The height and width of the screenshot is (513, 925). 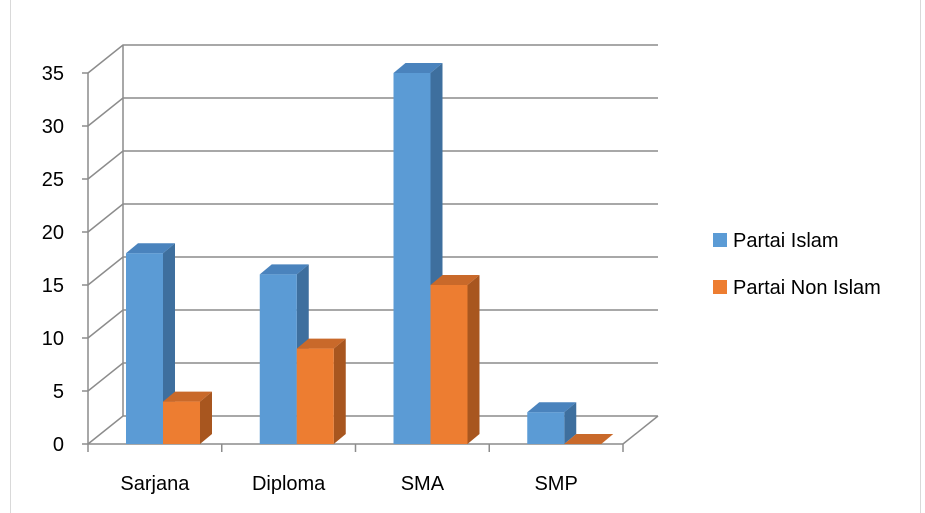 What do you see at coordinates (423, 484) in the screenshot?
I see `x-tick-label: SMA` at bounding box center [423, 484].